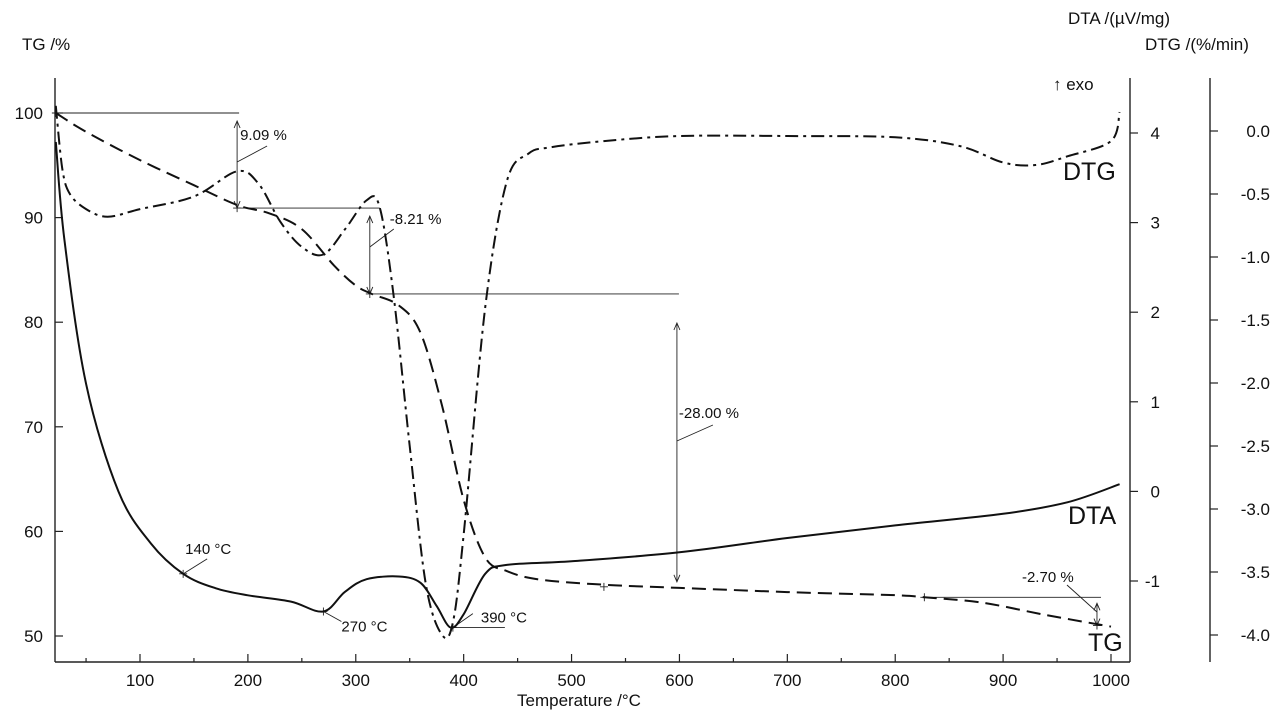 This screenshot has width=1280, height=722. I want to click on mass-step-4-label: -2.70 %, so click(1048, 577).